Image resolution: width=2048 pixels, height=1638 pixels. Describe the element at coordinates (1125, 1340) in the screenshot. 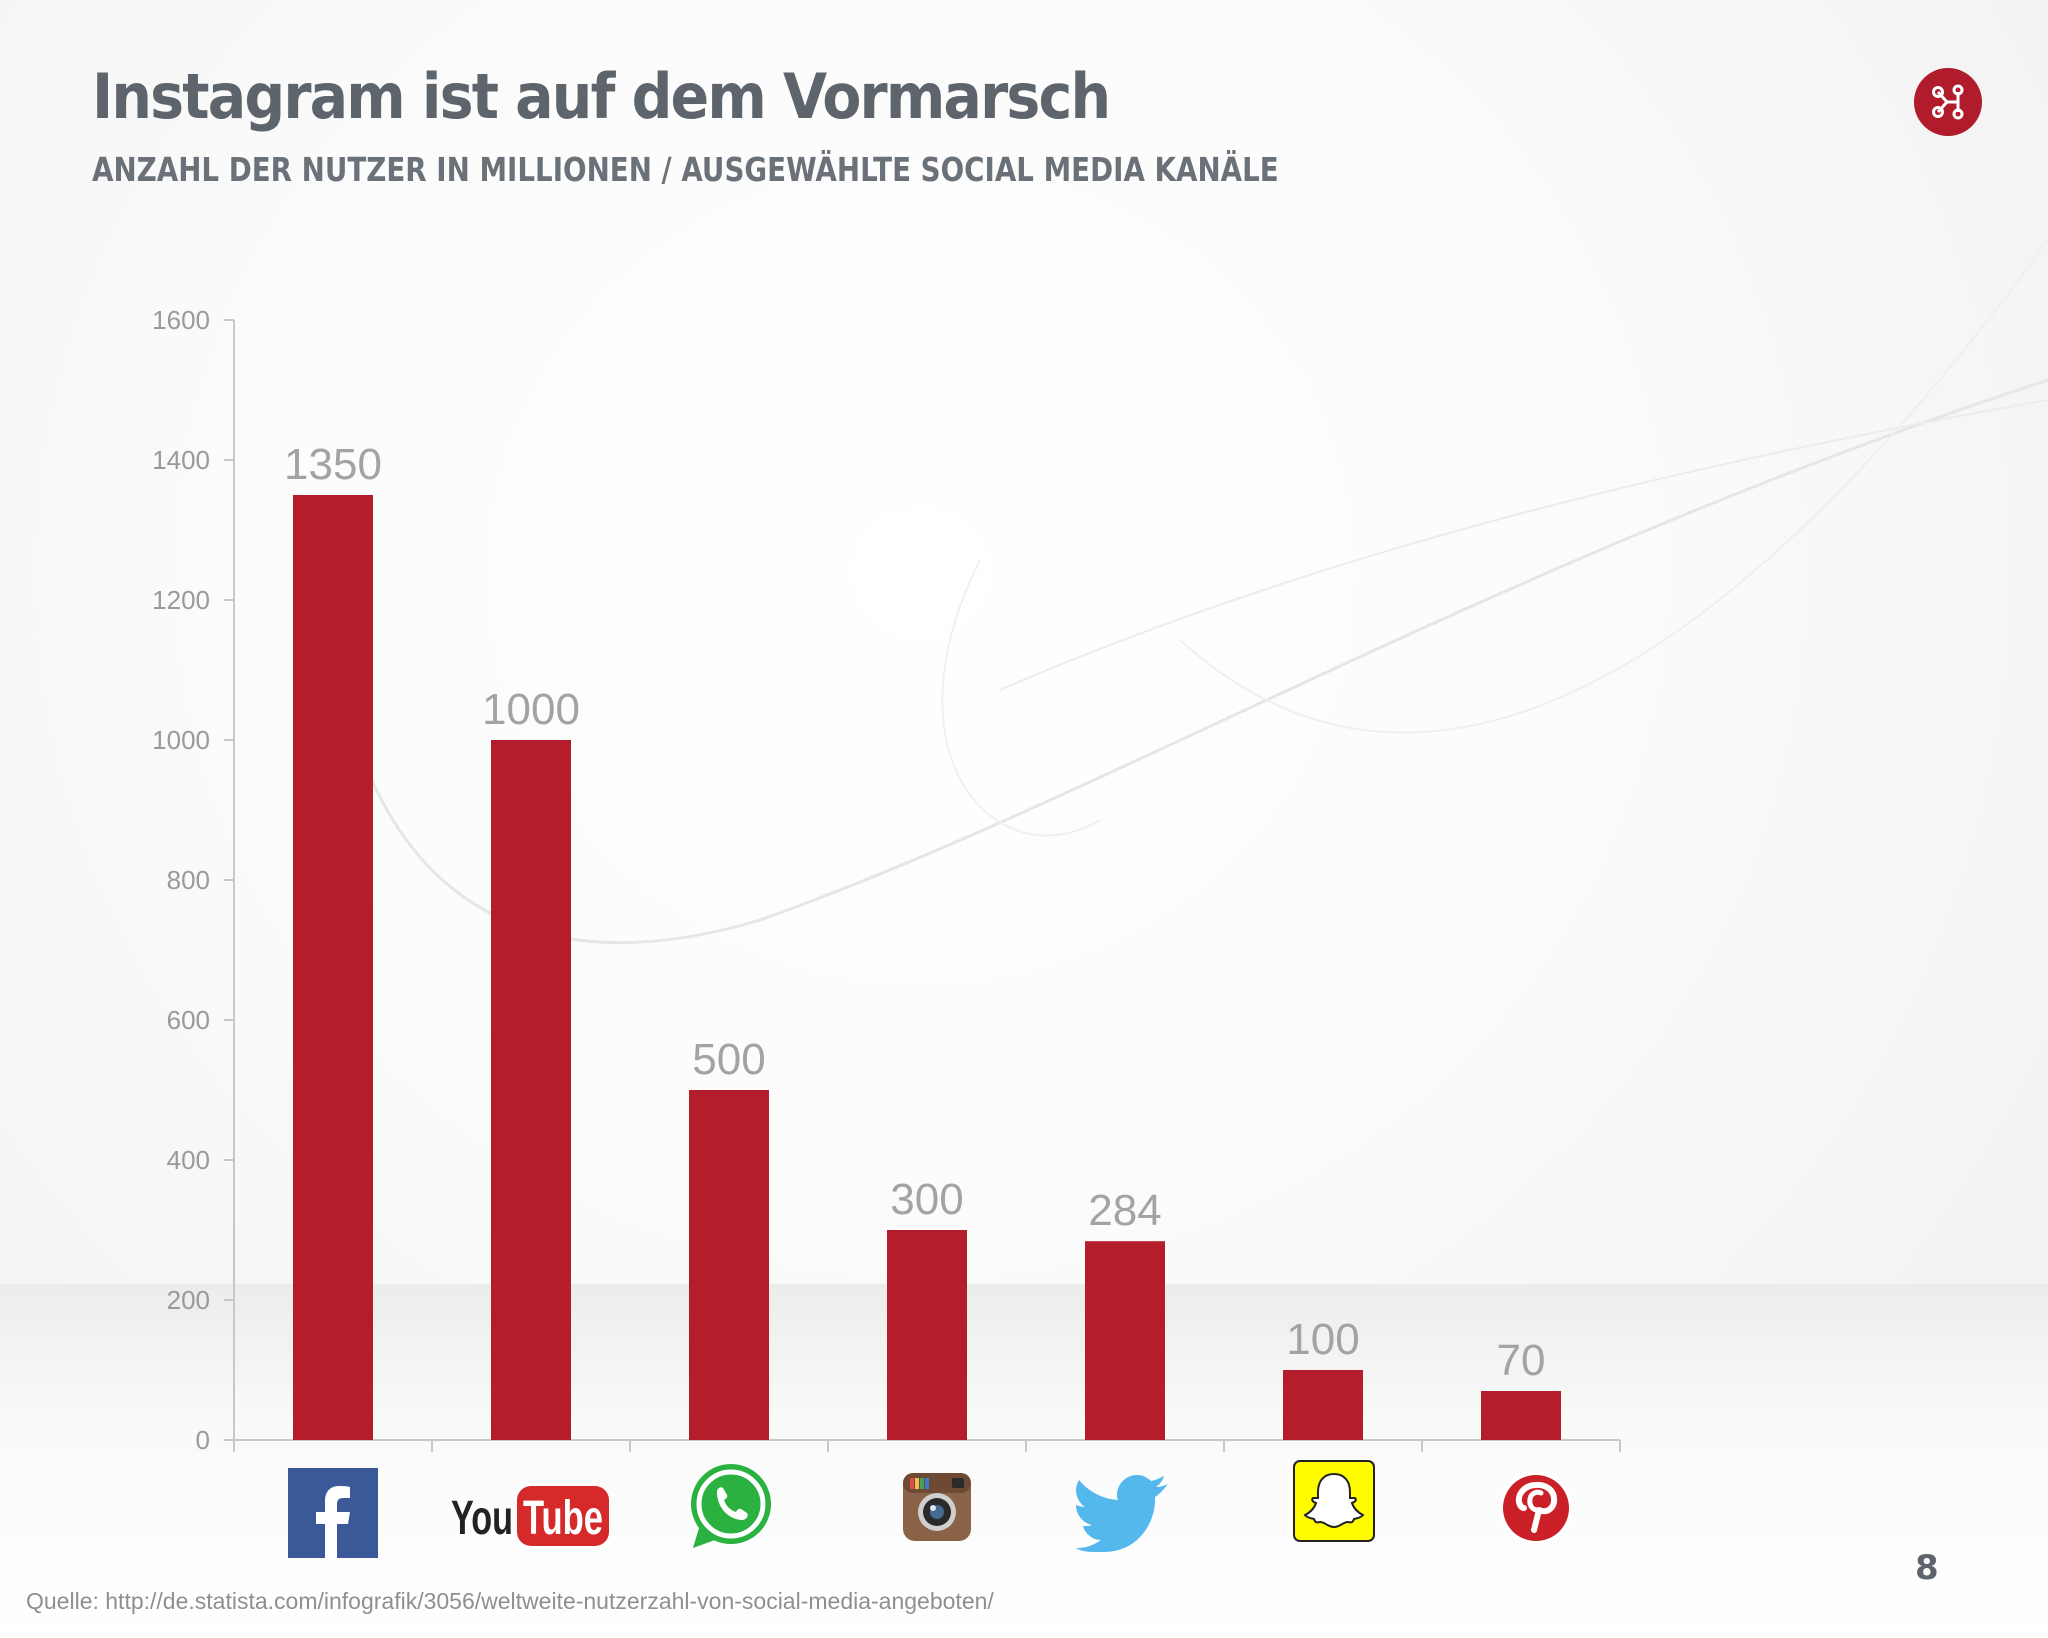

I see `bar-twitter` at that location.